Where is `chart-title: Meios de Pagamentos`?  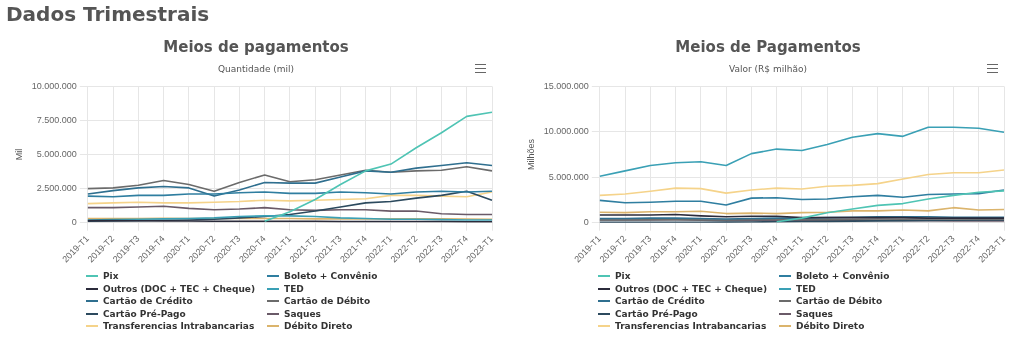
chart-title: Meios de Pagamentos is located at coordinates (768, 47).